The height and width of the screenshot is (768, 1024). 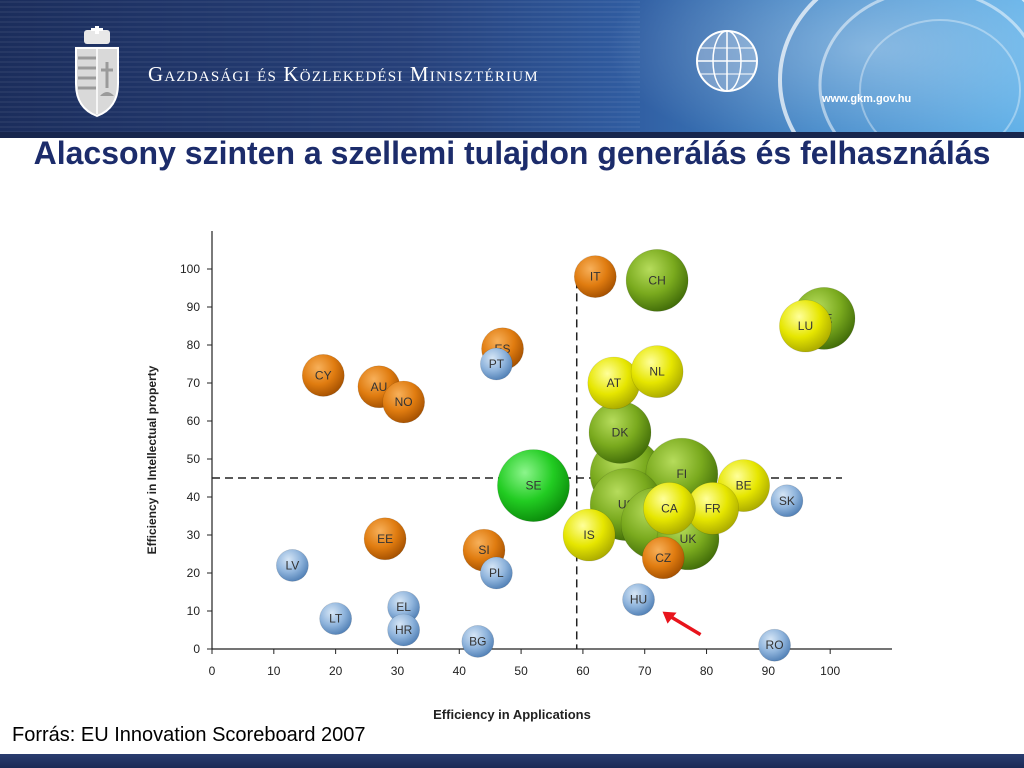 What do you see at coordinates (681, 474) in the screenshot?
I see `bubble-label-fi: FI` at bounding box center [681, 474].